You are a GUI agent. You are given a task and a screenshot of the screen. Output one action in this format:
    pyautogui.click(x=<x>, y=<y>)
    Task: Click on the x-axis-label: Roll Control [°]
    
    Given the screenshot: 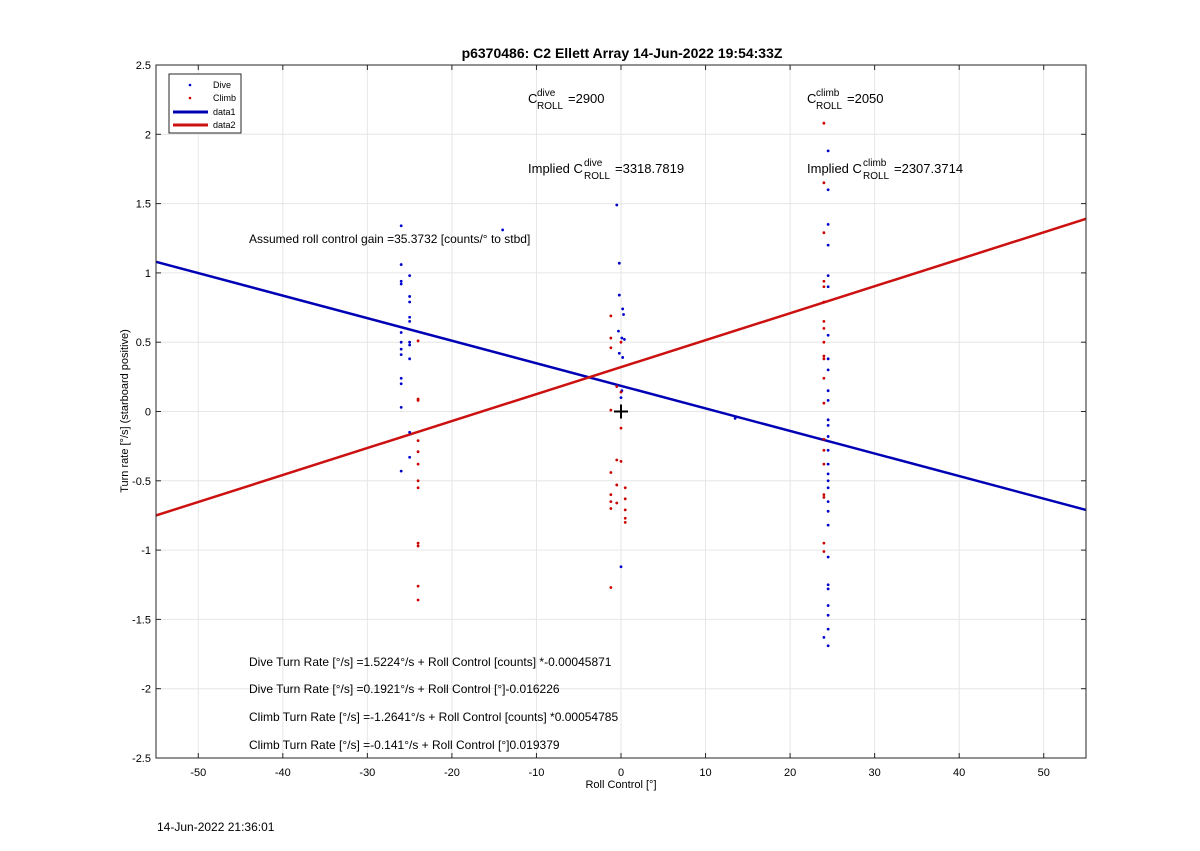 What is the action you would take?
    pyautogui.click(x=620, y=785)
    